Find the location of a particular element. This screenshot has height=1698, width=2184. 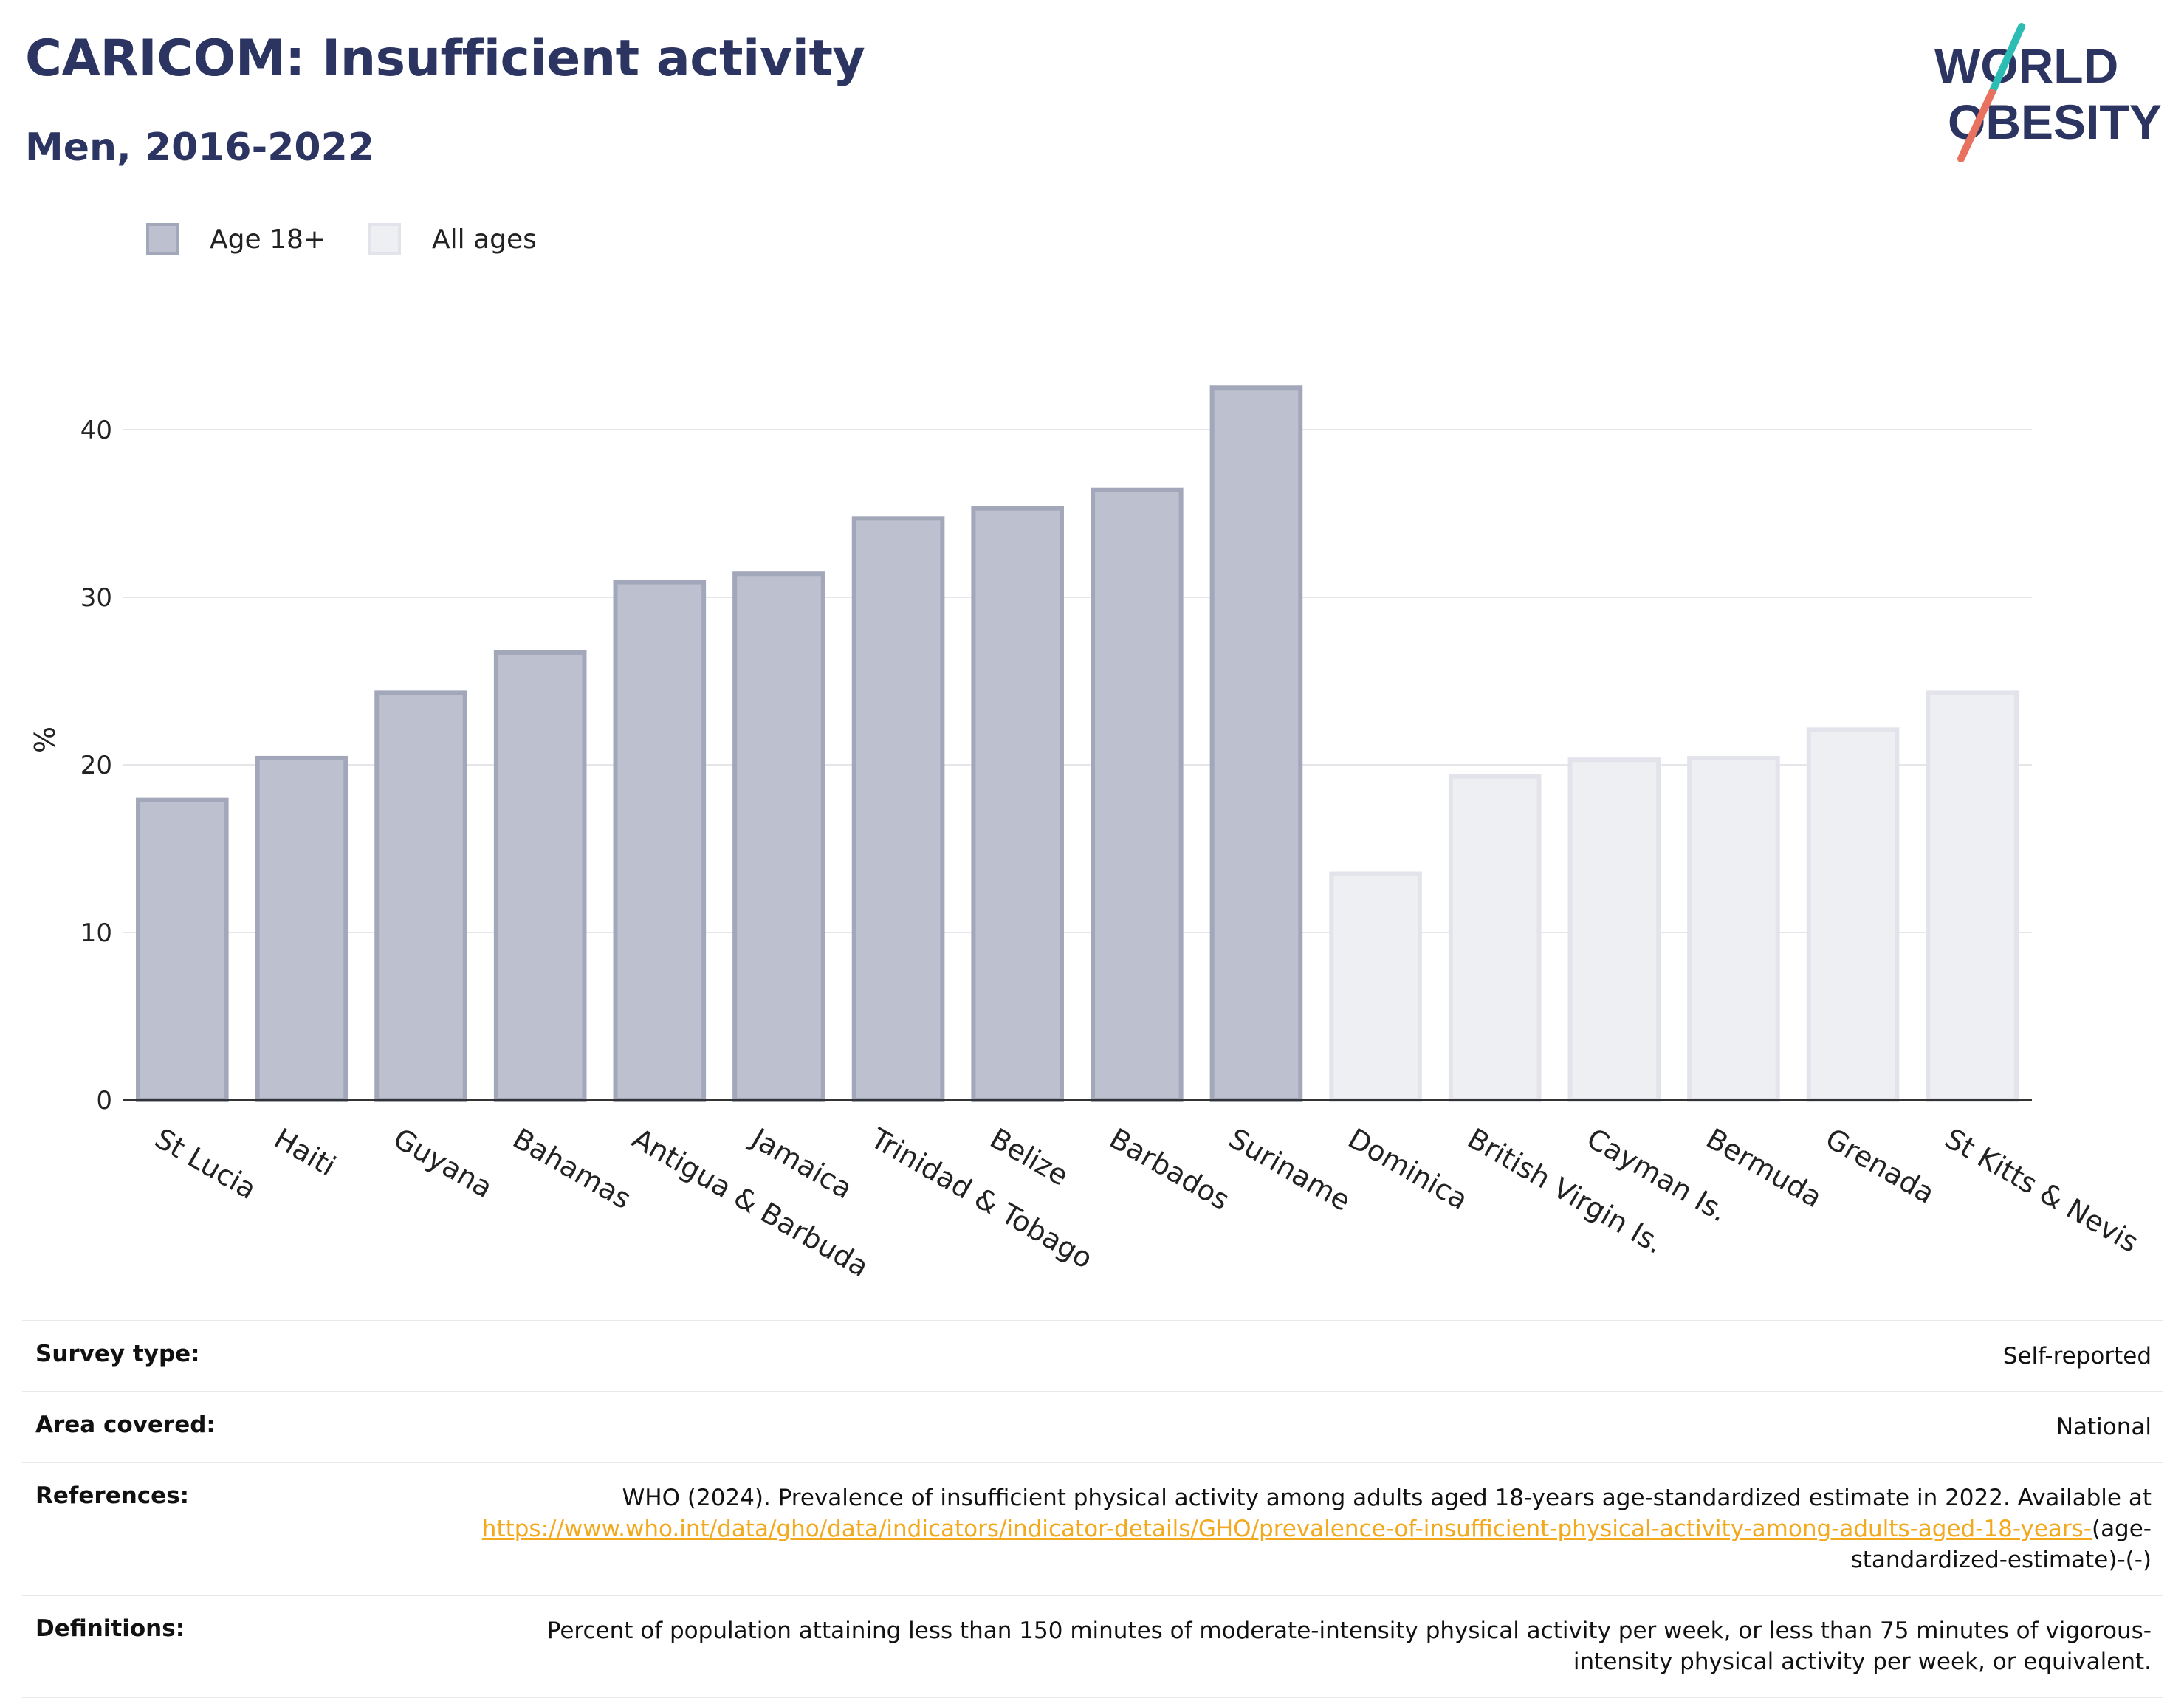

info-label-definitions: Definitions: is located at coordinates (110, 1628).